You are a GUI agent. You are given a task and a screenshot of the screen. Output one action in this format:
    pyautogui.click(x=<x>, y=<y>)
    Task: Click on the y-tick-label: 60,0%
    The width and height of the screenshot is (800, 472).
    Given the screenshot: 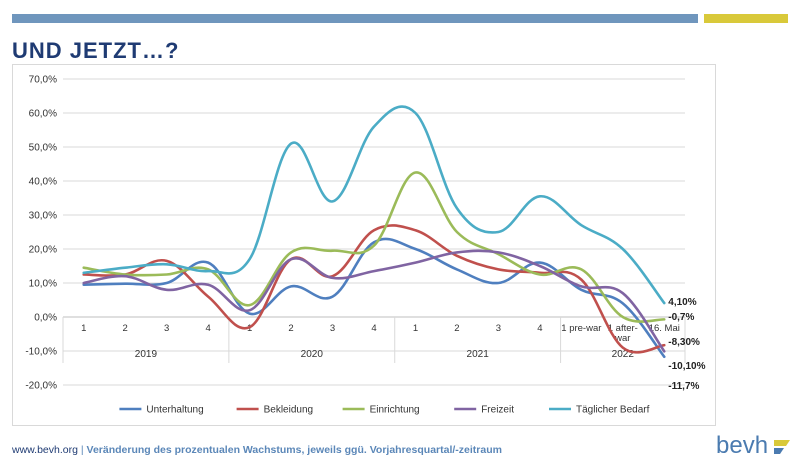 What is the action you would take?
    pyautogui.click(x=43, y=114)
    